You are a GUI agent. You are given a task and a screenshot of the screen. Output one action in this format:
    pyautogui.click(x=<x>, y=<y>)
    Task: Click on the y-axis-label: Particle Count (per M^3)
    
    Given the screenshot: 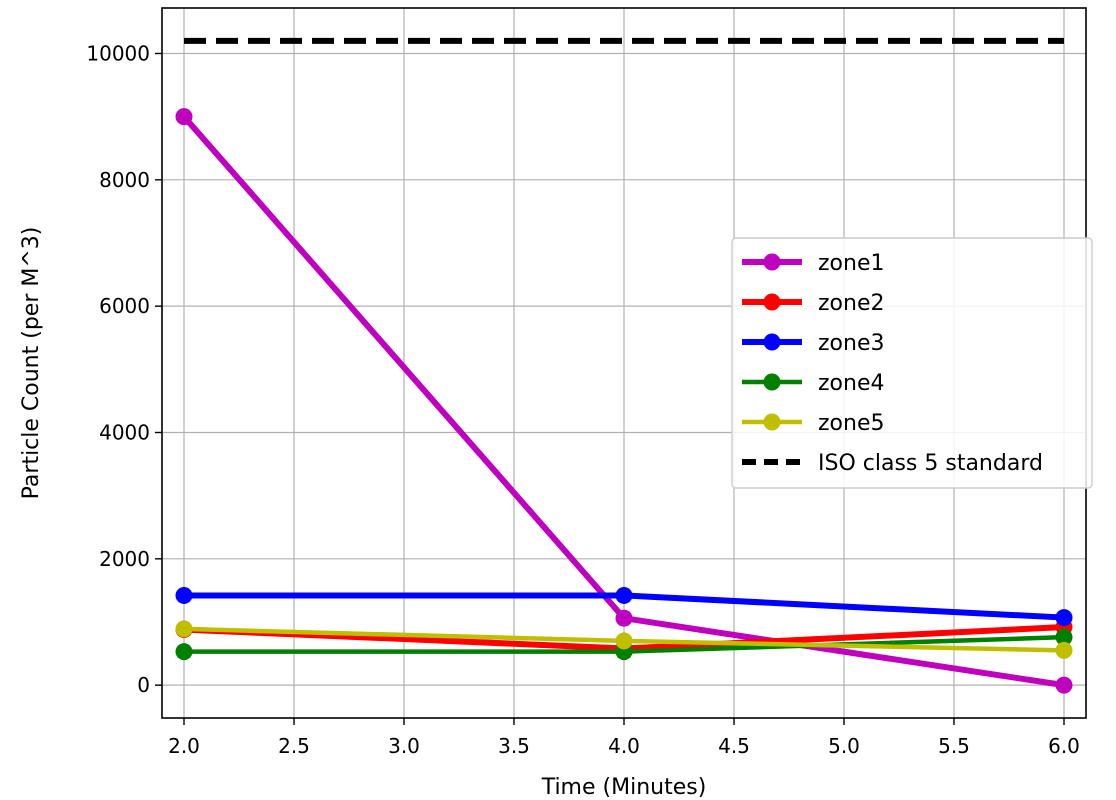 What is the action you would take?
    pyautogui.click(x=31, y=363)
    